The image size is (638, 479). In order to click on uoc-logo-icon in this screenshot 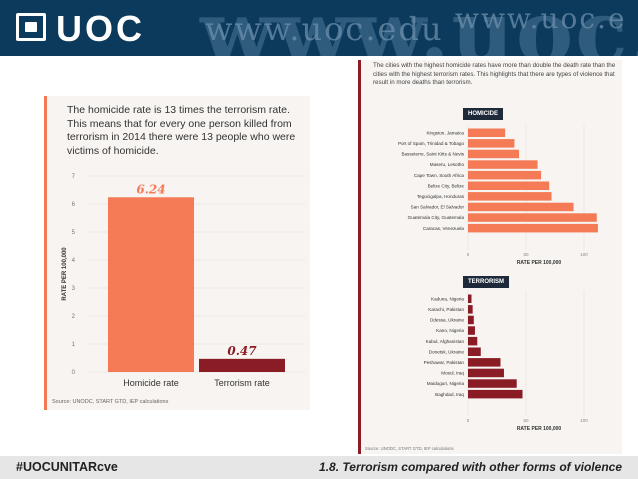, I will do `click(31, 27)`.